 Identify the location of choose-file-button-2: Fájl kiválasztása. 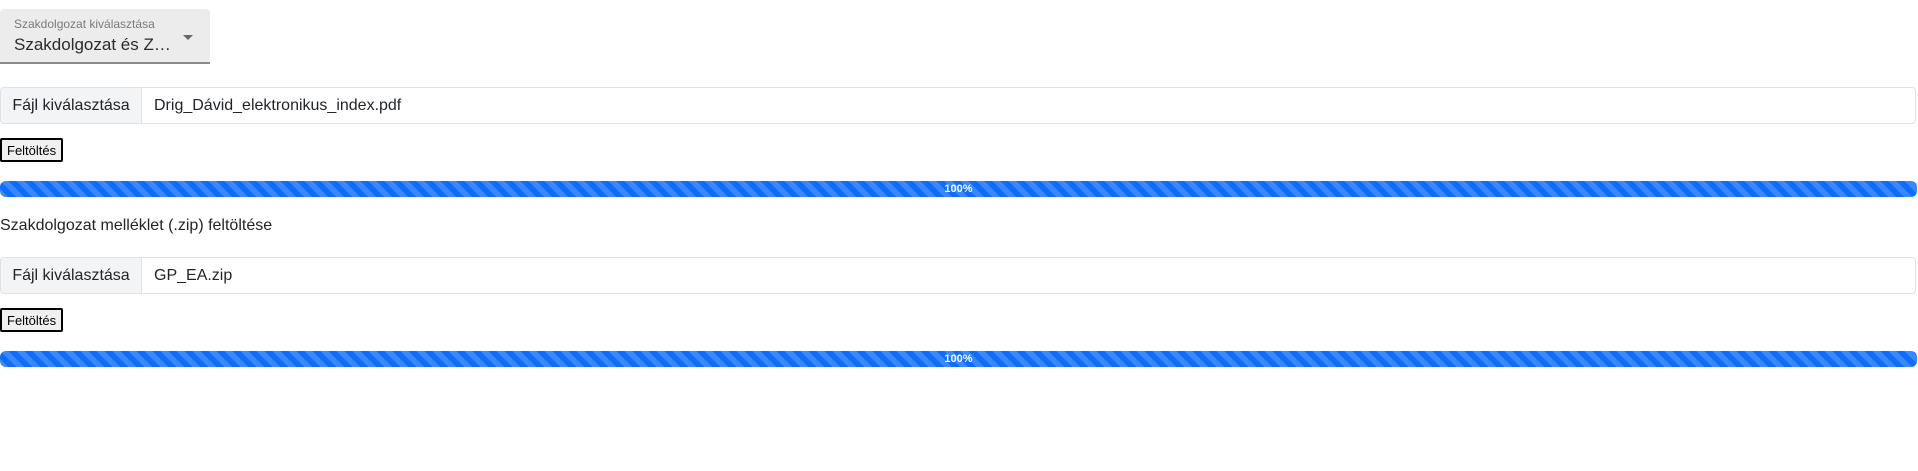
(71, 275).